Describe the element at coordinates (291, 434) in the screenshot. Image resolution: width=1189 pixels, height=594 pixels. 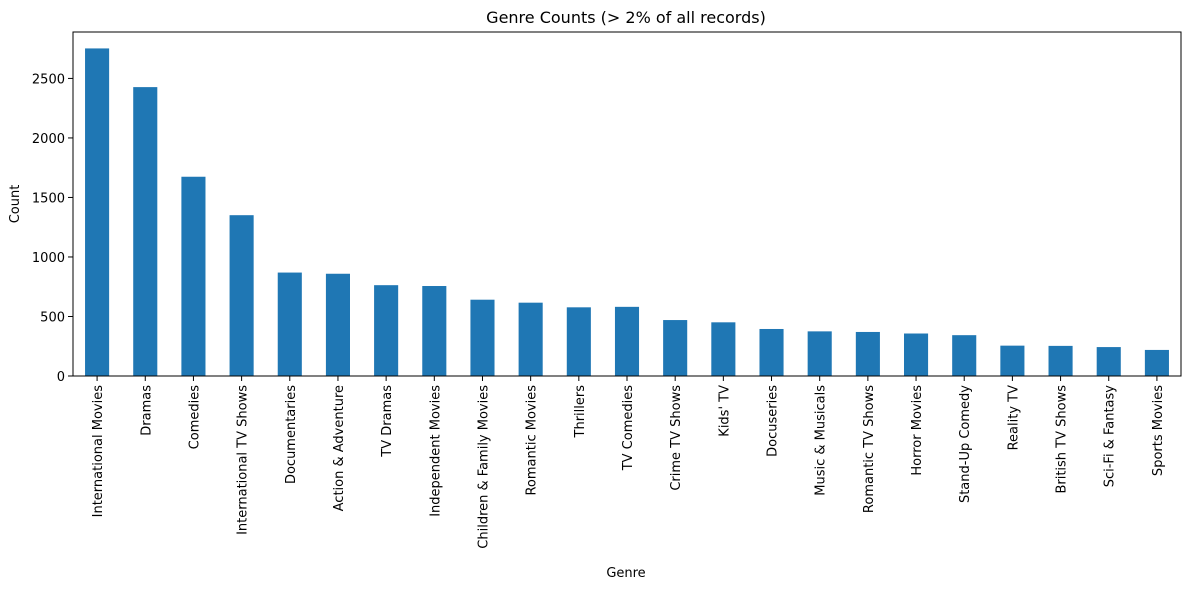
I see `x-tick-label: Documentaries` at that location.